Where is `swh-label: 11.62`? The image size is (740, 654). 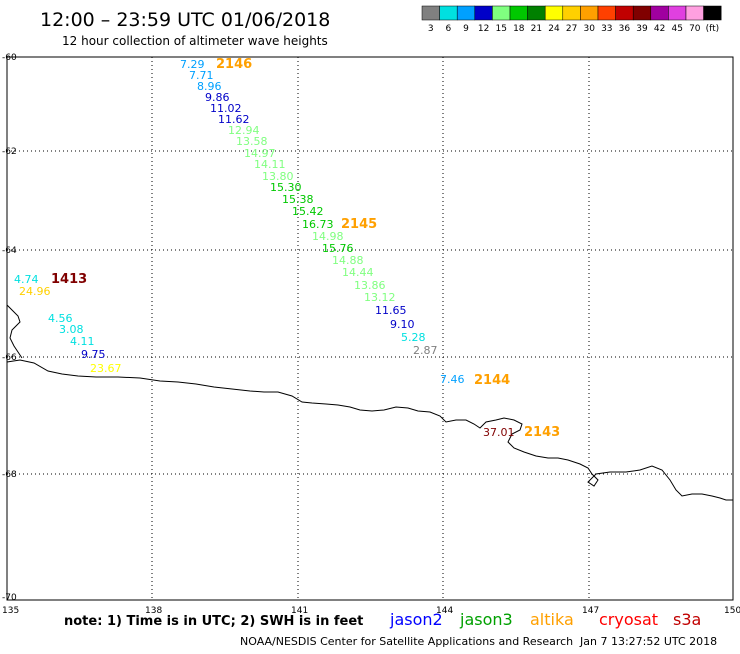
swh-label: 11.62 is located at coordinates (234, 119).